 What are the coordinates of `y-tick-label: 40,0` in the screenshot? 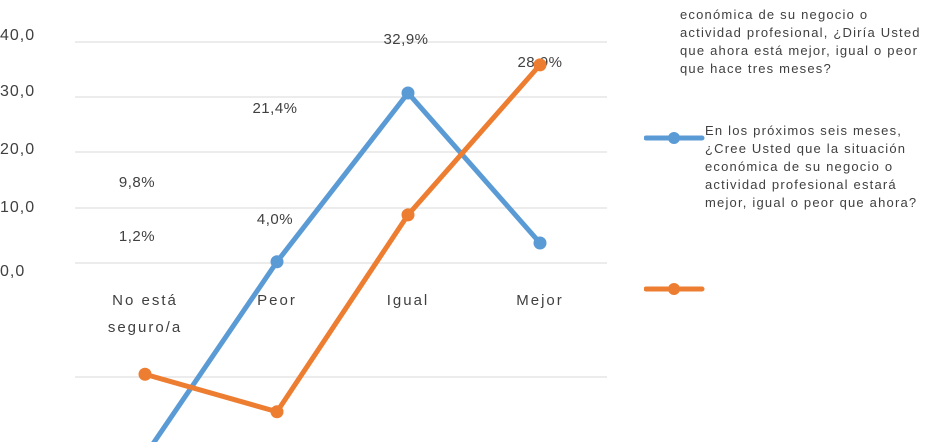 It's located at (17, 35).